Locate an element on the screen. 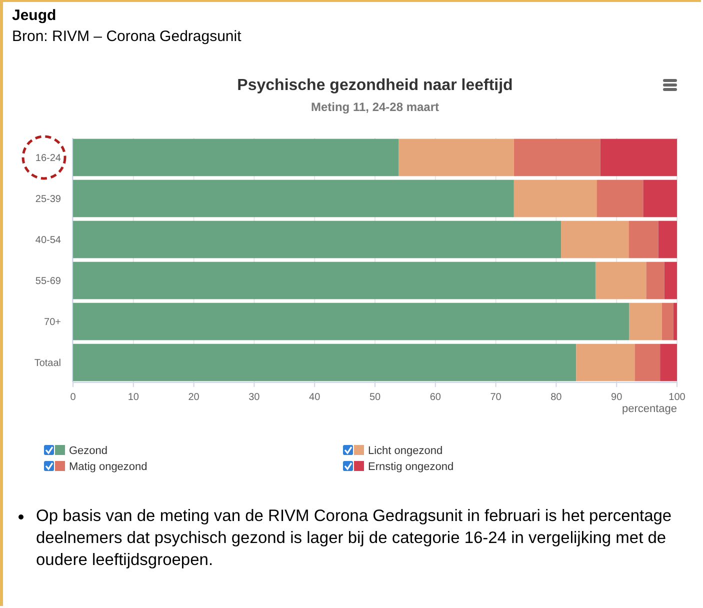 The width and height of the screenshot is (703, 608). chart-title: Psychische gezondheid naar leeftijd is located at coordinates (375, 85).